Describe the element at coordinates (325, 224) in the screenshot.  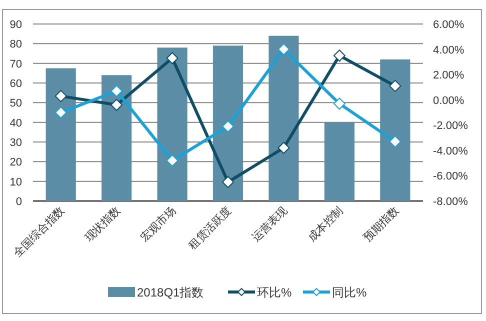
I see `x-tick-label: 成本控制` at that location.